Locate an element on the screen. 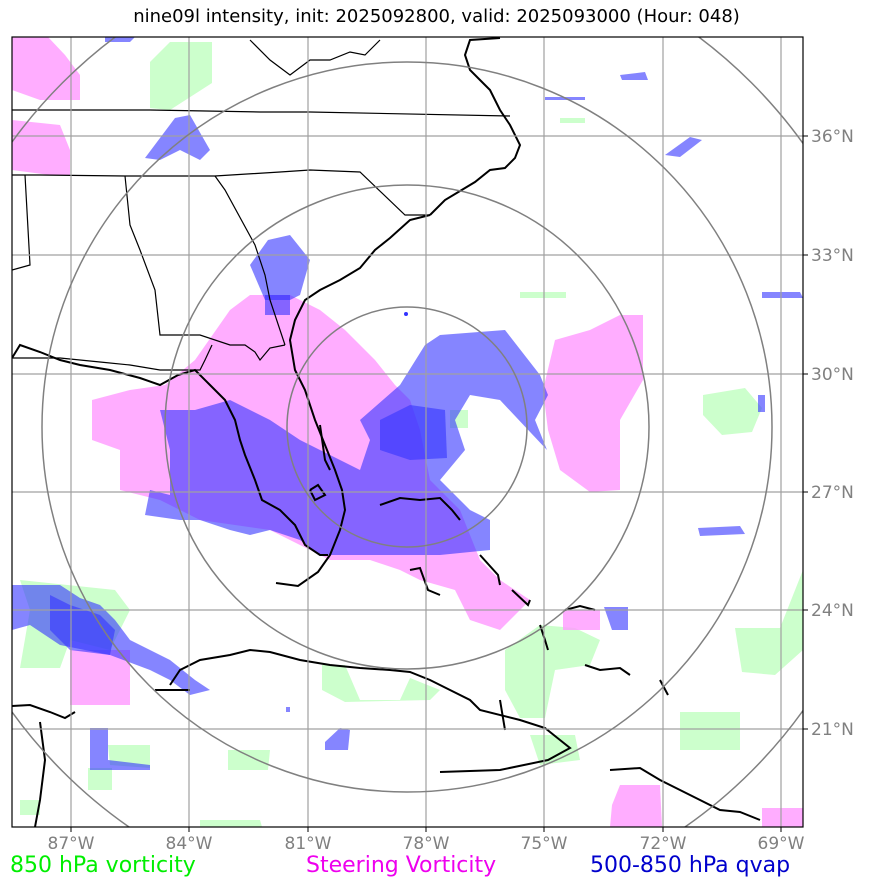  storm-center is located at coordinates (406, 314).